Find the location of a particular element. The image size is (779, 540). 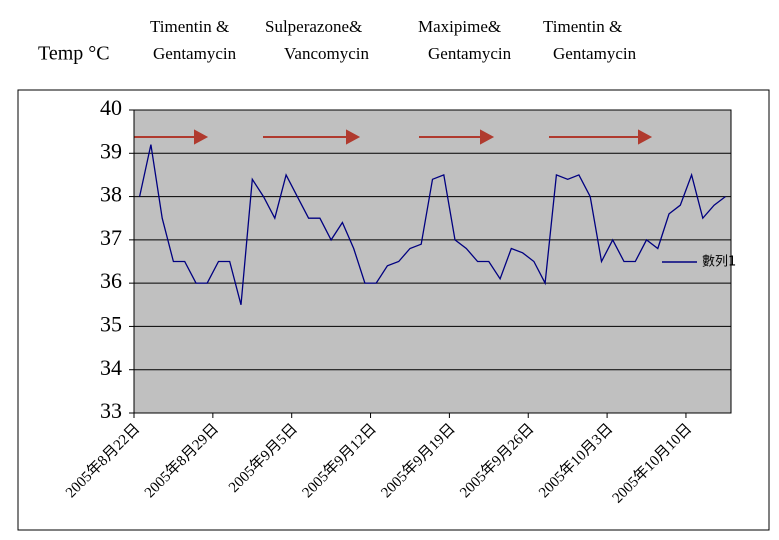

arrows is located at coordinates (393, 137).